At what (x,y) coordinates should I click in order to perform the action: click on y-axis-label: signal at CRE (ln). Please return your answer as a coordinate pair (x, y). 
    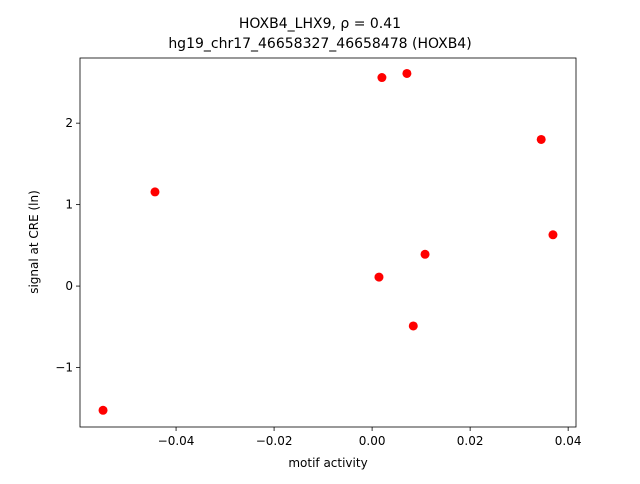
    Looking at the image, I should click on (34, 242).